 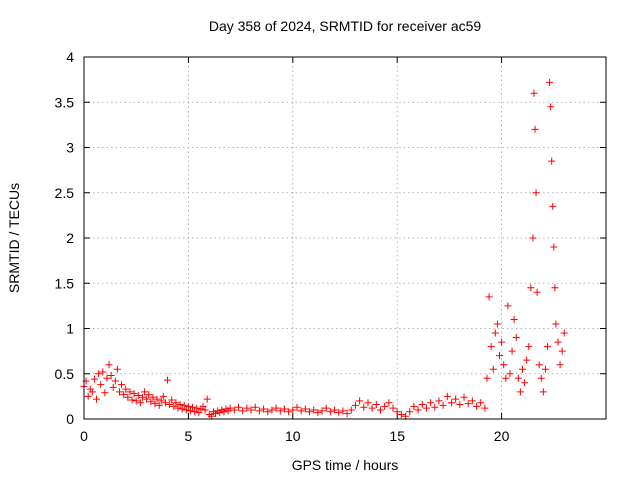 What do you see at coordinates (65, 283) in the screenshot?
I see `y-tick-label: 1.5` at bounding box center [65, 283].